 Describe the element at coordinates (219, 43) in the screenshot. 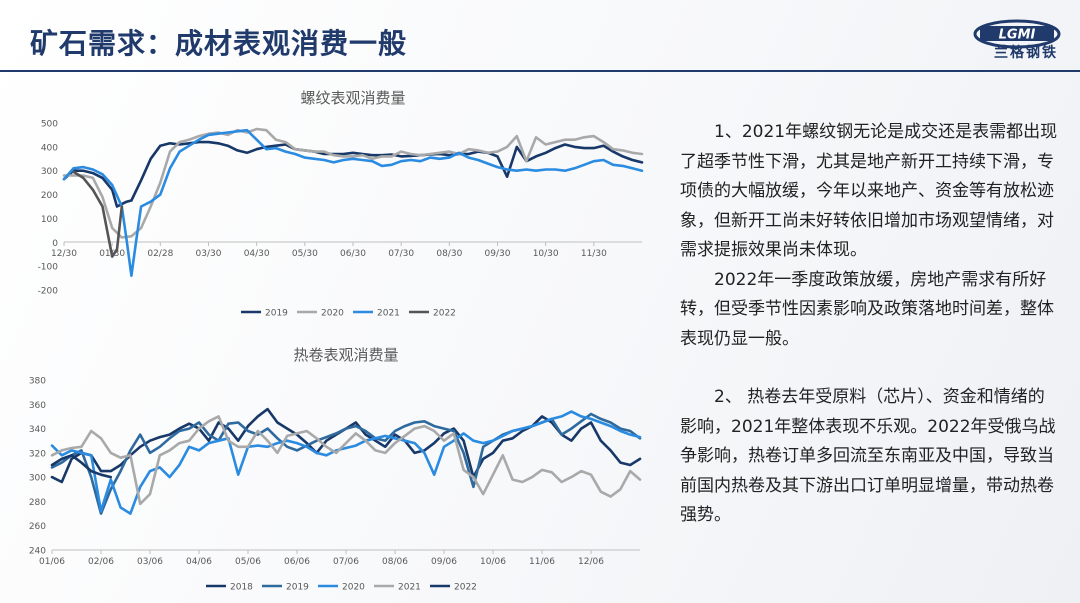

I see `page-title: 矿石需求：成材表观消费一般` at that location.